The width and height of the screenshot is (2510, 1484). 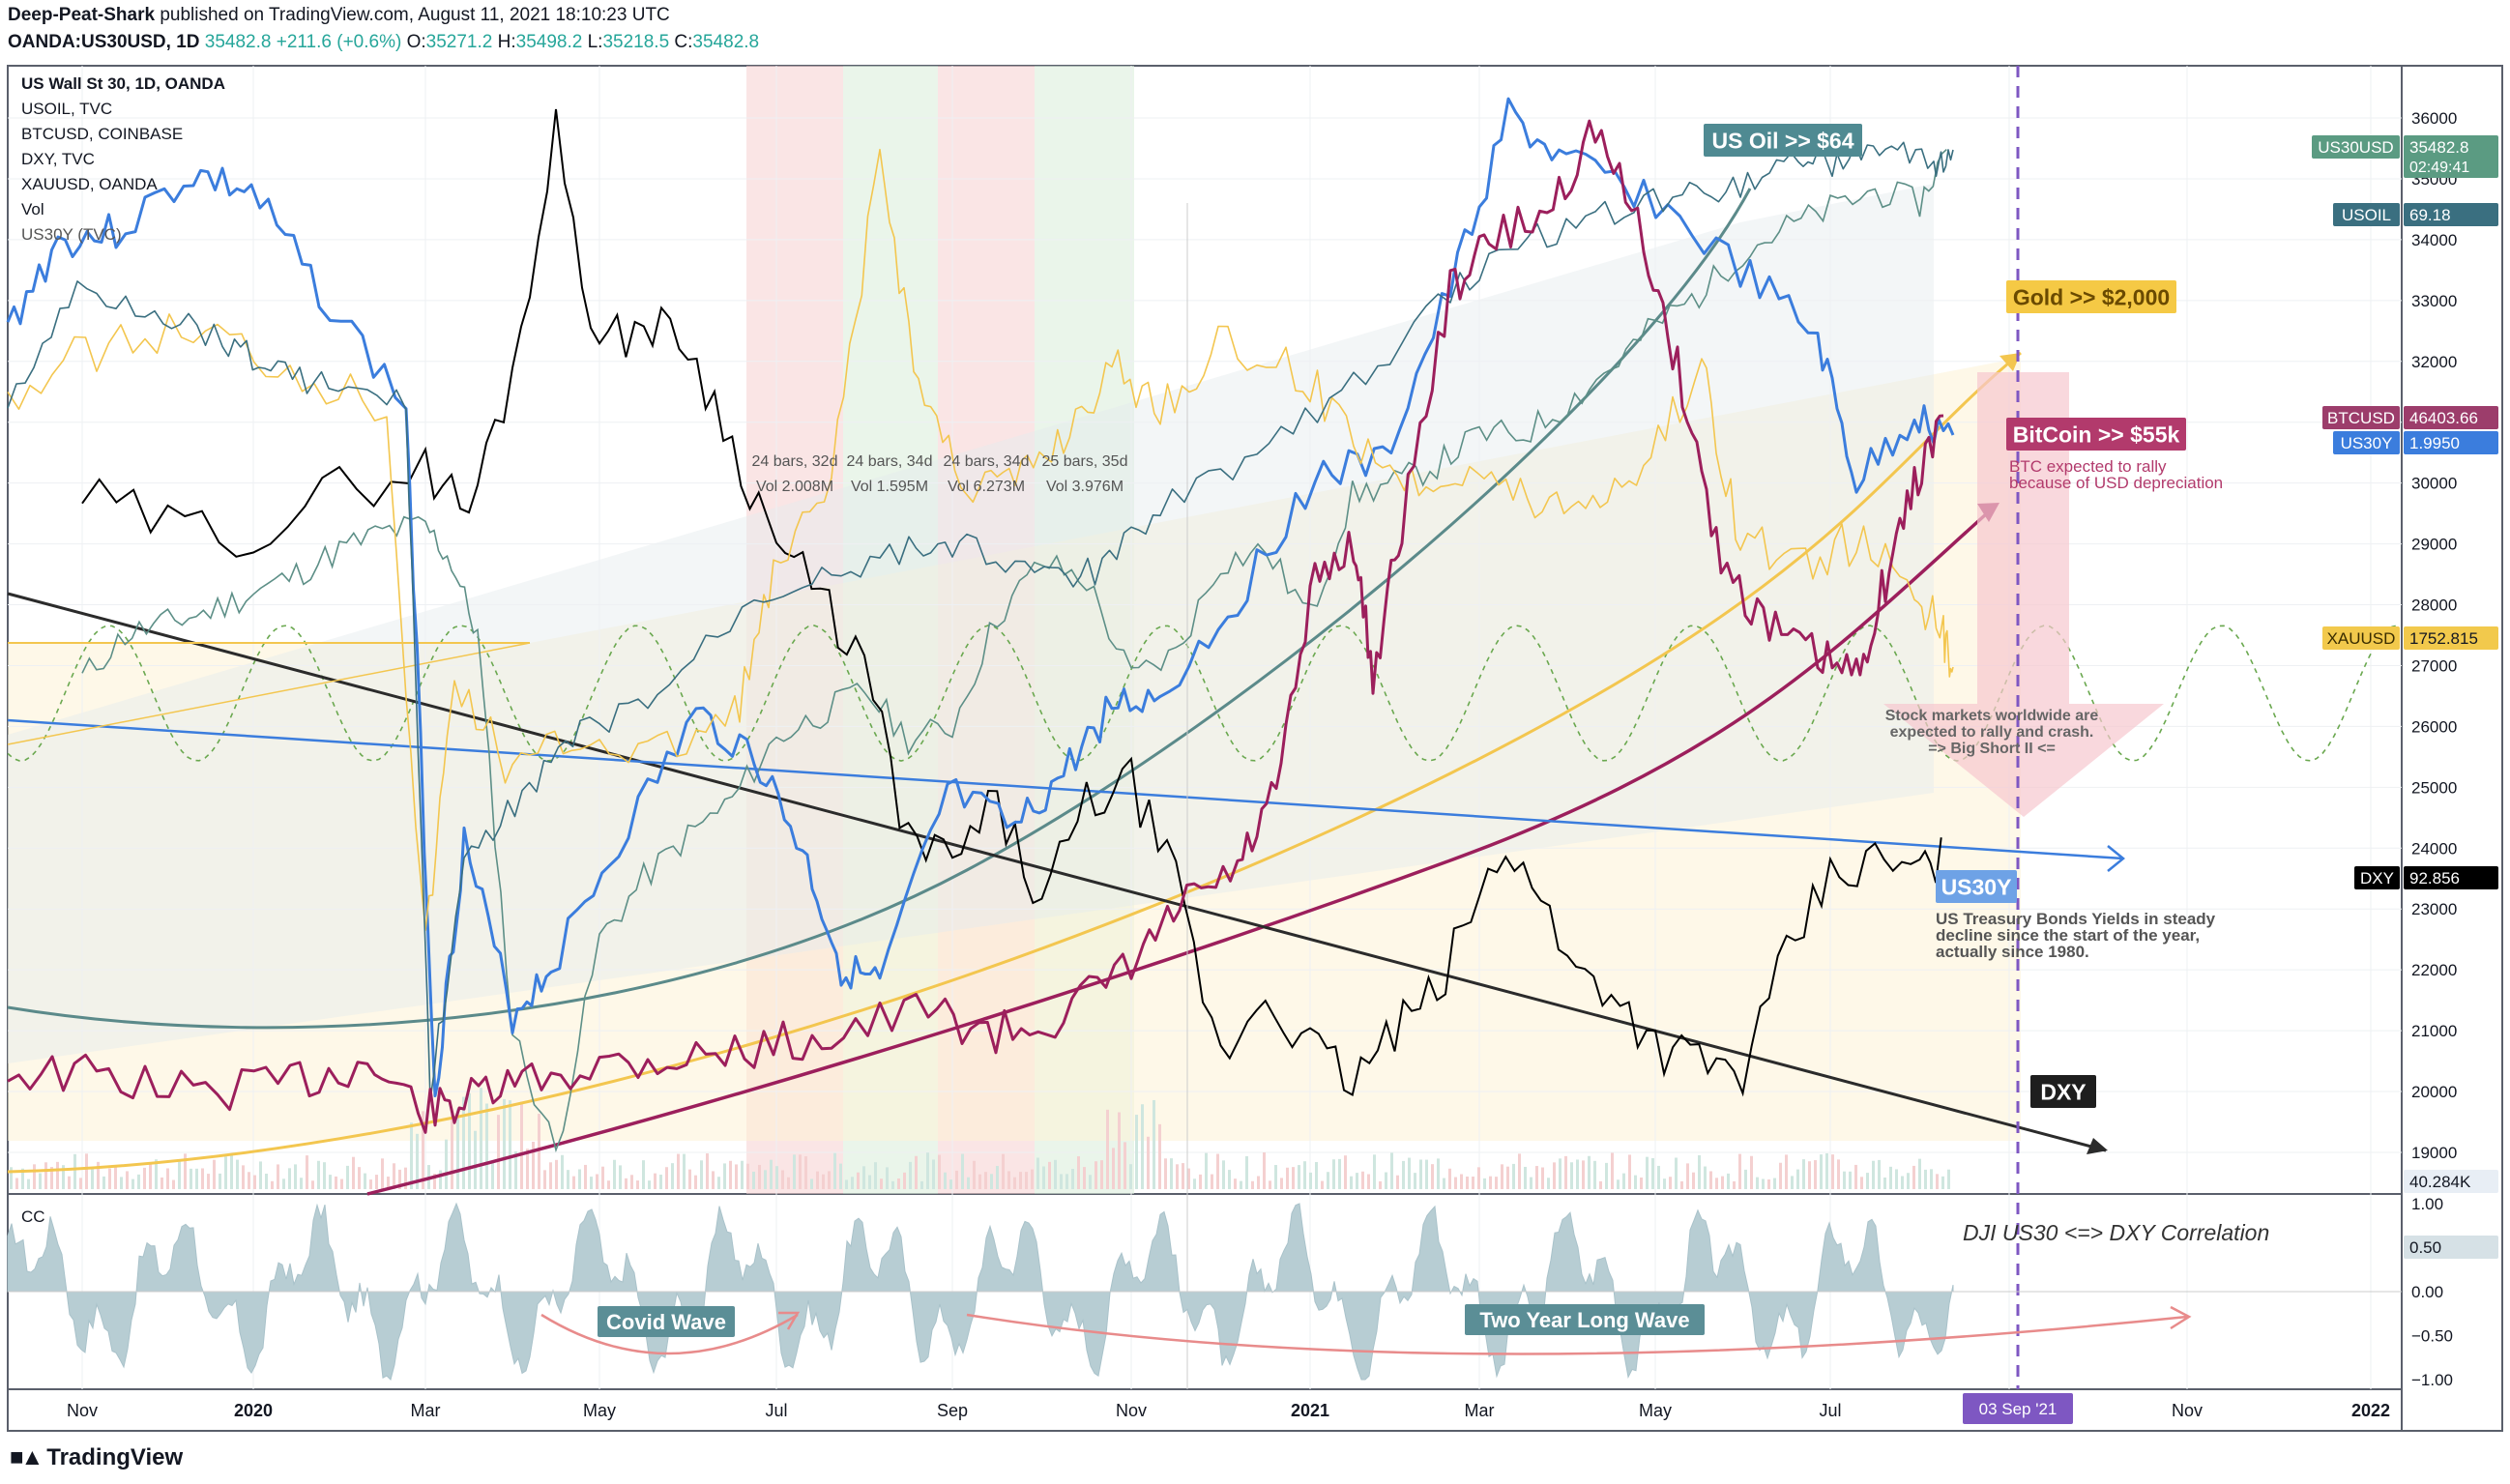 I want to click on x-tick-label: May, so click(x=1655, y=1410).